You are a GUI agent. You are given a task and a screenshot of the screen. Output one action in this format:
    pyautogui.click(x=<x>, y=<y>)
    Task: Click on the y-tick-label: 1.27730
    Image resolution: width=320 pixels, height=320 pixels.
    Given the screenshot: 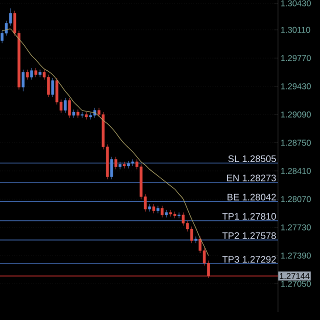 What is the action you would take?
    pyautogui.click(x=296, y=227)
    